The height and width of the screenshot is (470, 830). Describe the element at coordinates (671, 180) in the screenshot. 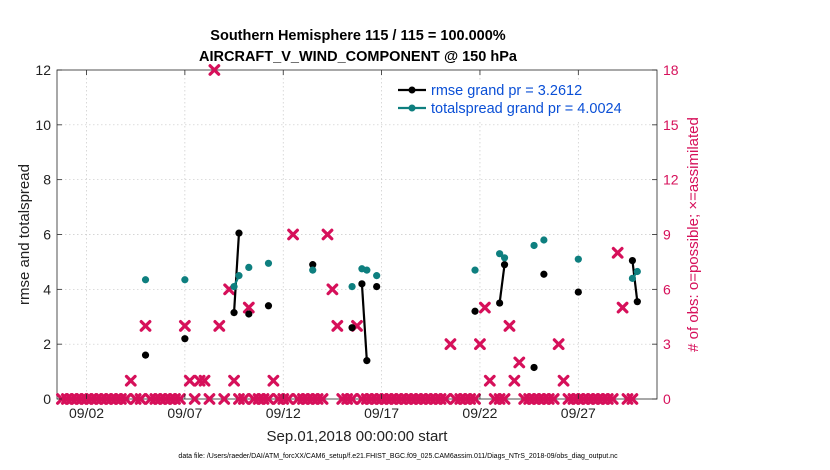

I see `y-tick-label-right: 12` at that location.